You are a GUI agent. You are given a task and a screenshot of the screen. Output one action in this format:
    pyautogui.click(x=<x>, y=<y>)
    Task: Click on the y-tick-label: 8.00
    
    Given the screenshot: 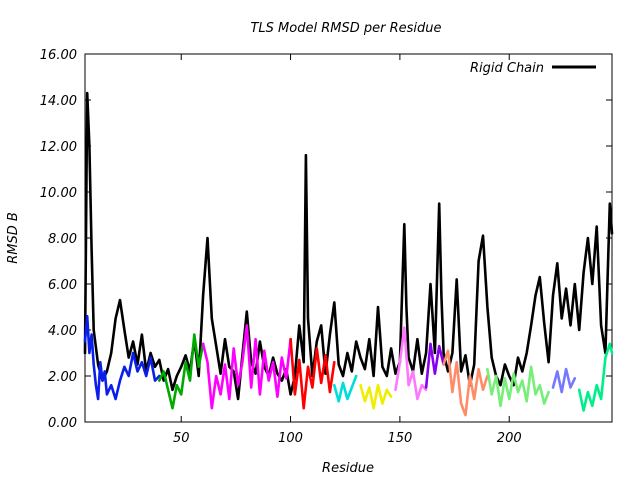 What is the action you would take?
    pyautogui.click(x=62, y=239)
    